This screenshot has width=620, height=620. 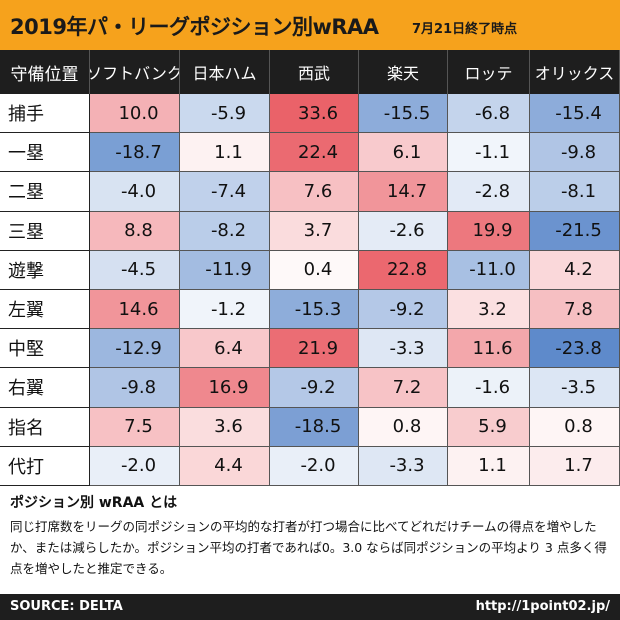 I want to click on heatmap-cell: 11.6, so click(x=489, y=349).